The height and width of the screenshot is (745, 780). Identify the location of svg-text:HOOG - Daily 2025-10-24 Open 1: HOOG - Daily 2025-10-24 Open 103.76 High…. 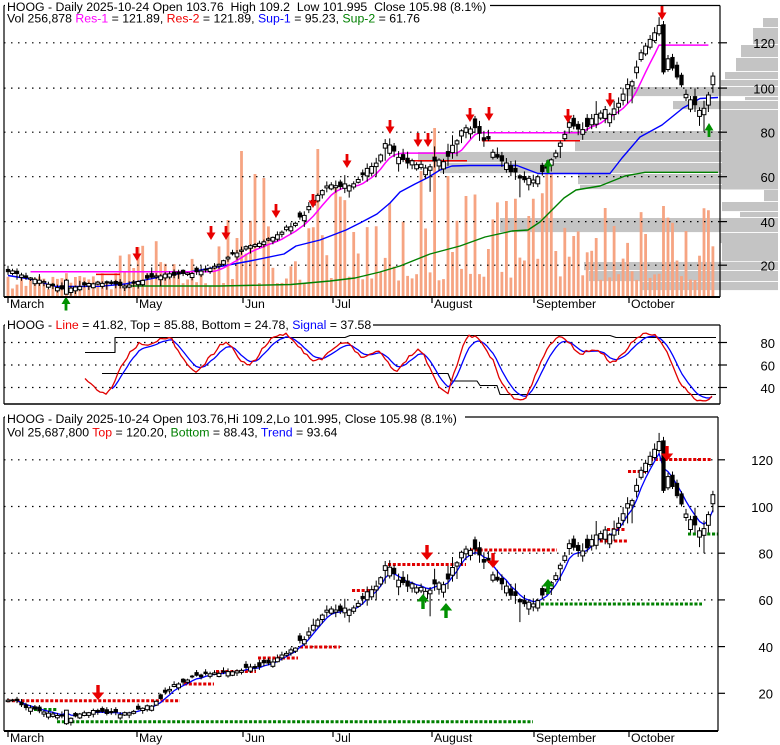
(246, 7).